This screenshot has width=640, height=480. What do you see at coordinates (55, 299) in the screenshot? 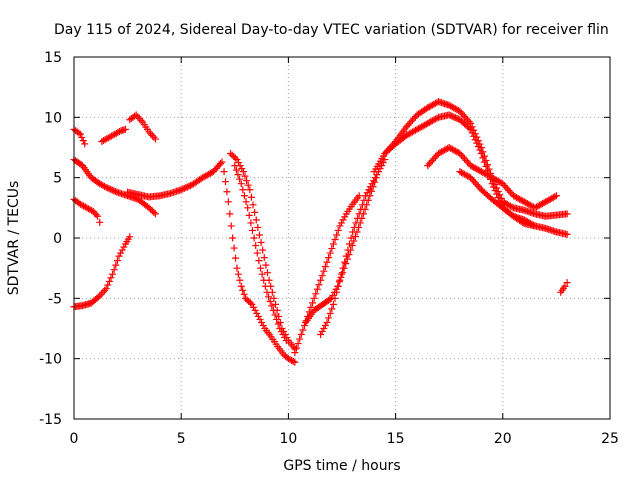
I see `y-tick-label: -5` at bounding box center [55, 299].